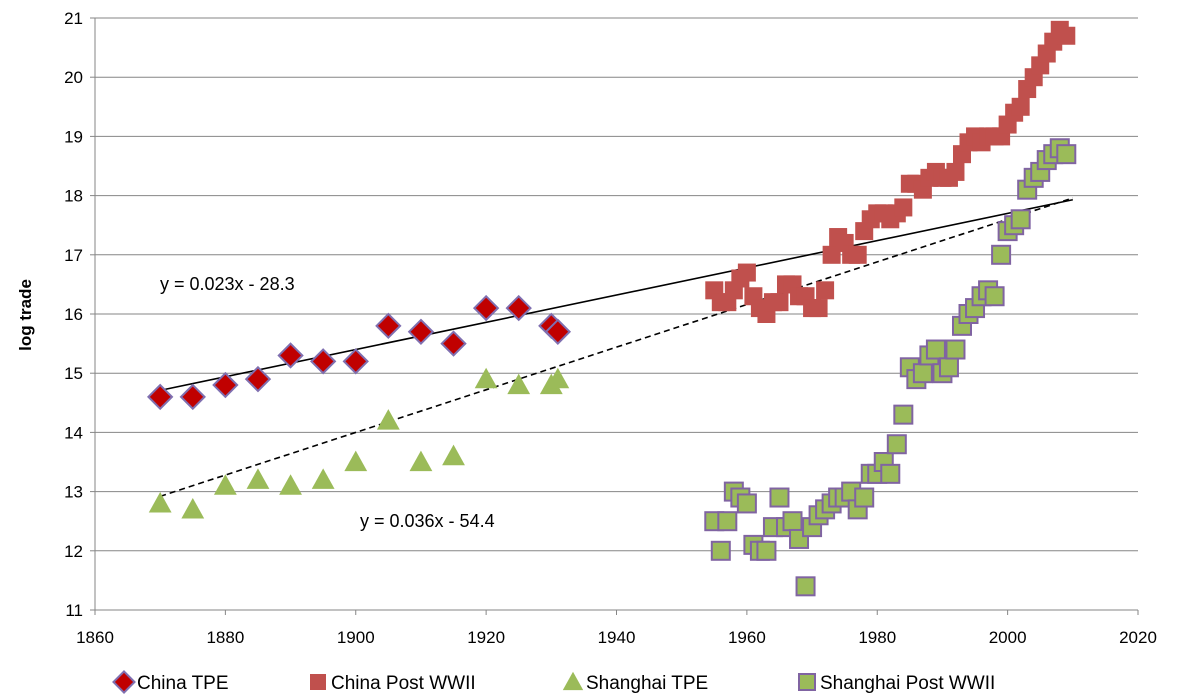 Image resolution: width=1180 pixels, height=698 pixels. I want to click on x-tick-label: 1900, so click(356, 637).